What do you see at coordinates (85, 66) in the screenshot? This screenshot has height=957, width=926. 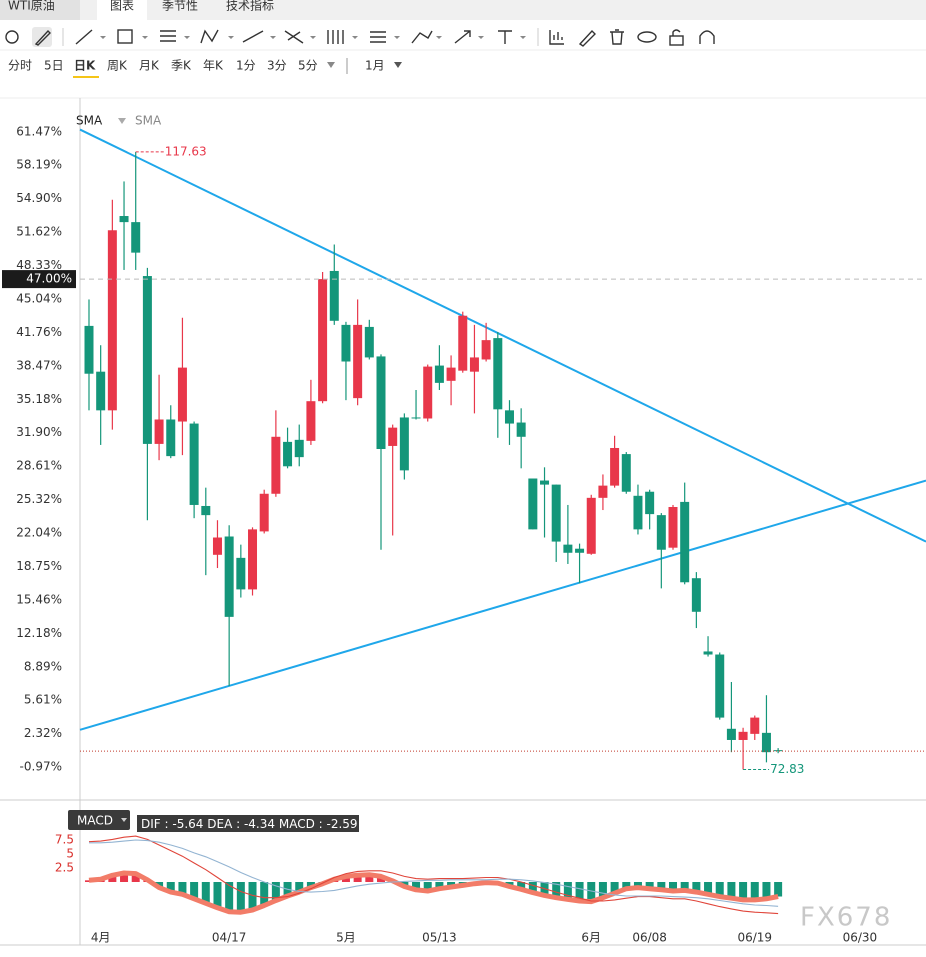 I see `period-option: 日K` at bounding box center [85, 66].